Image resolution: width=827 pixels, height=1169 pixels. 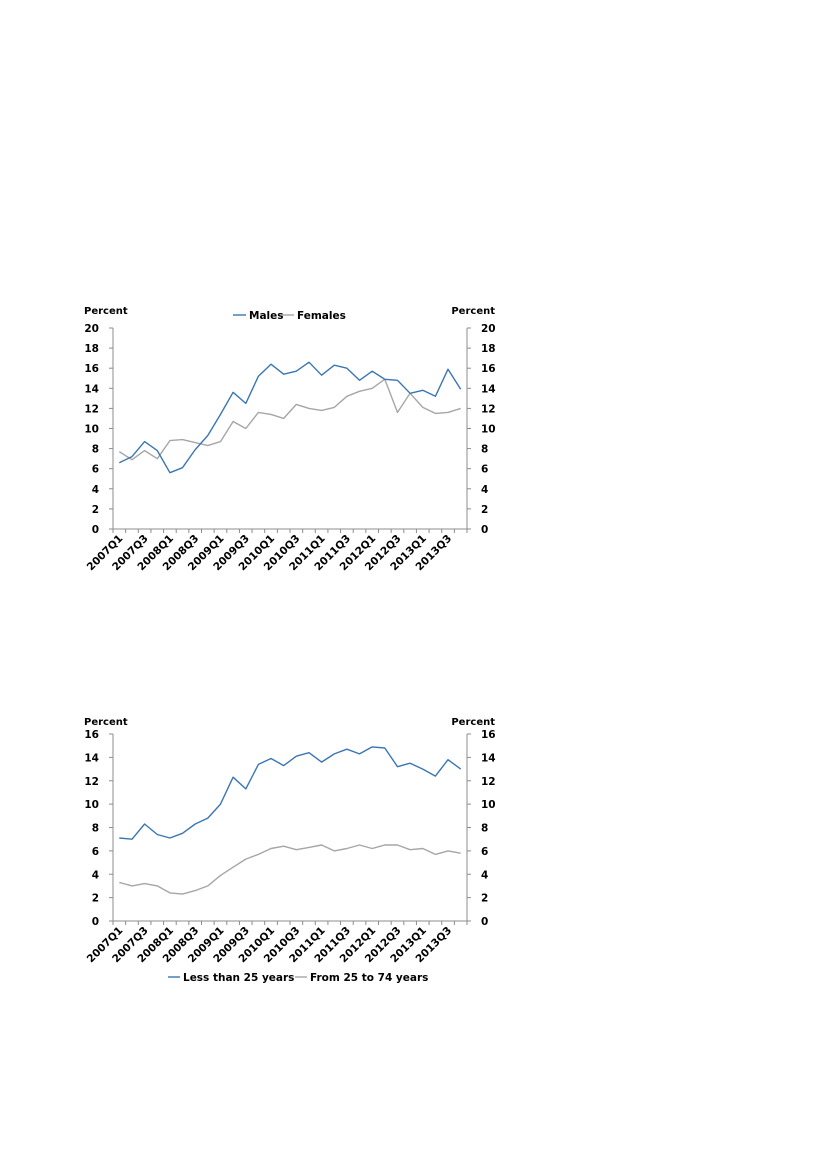 I want to click on y-tick-label-left: 20, so click(x=91, y=329).